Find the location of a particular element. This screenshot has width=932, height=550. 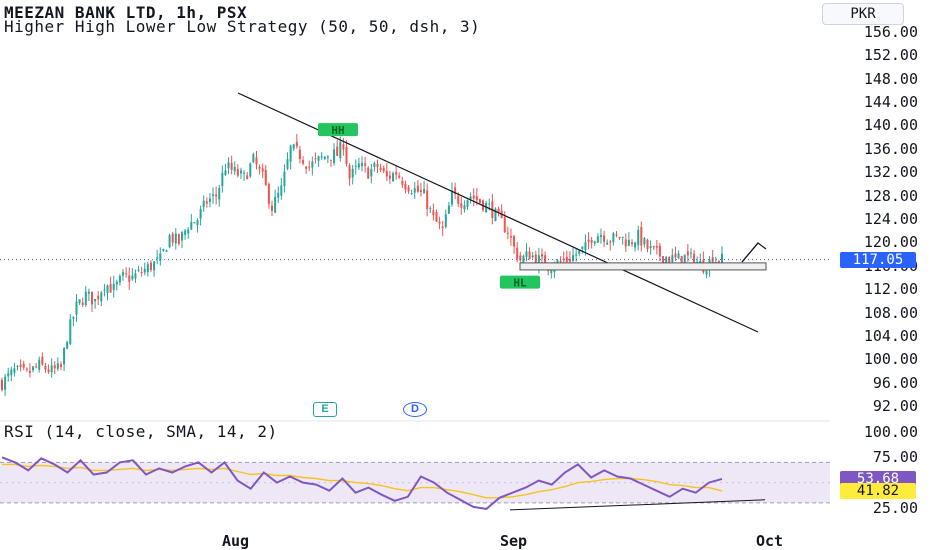

pivot-label: HH is located at coordinates (337, 130).